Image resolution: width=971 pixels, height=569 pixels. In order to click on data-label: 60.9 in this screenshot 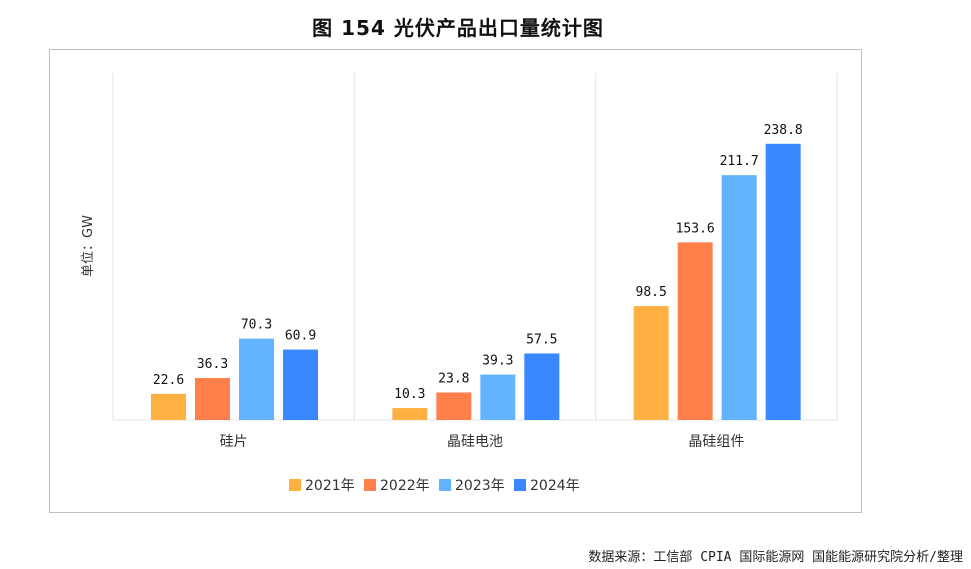, I will do `click(300, 336)`.